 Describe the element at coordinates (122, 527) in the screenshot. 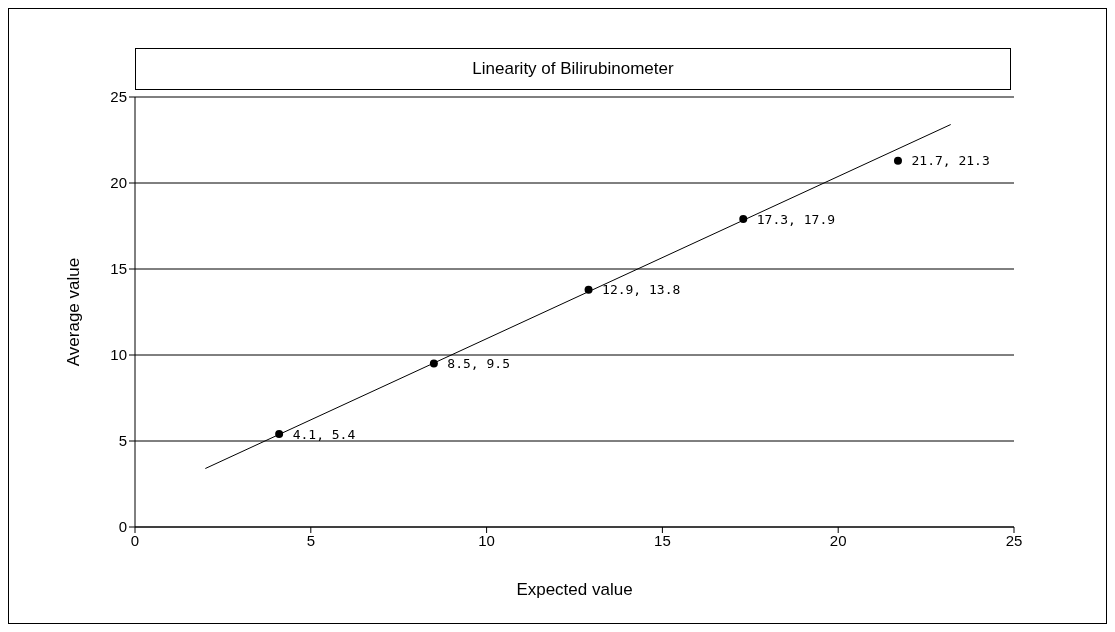

I see `y-tick-label: 0` at that location.